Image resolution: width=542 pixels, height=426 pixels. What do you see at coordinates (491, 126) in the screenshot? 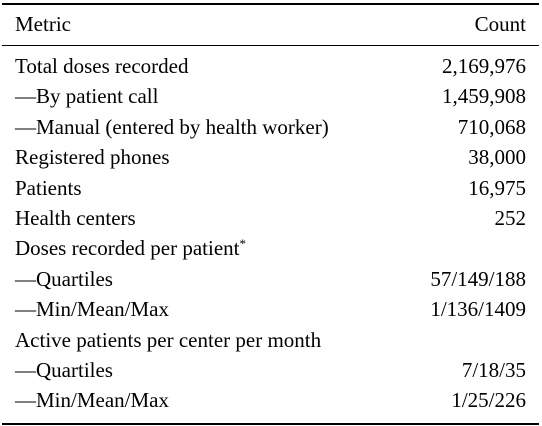
I see `row-count: 710,068` at bounding box center [491, 126].